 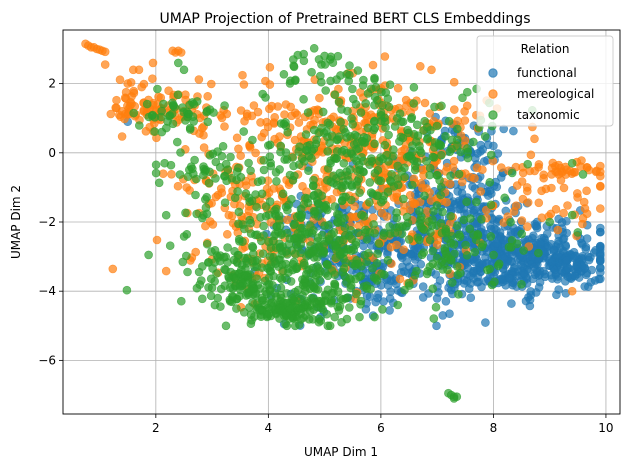 What do you see at coordinates (383, 424) in the screenshot?
I see `x-axis-ticks: 2 4 6 8 10` at bounding box center [383, 424].